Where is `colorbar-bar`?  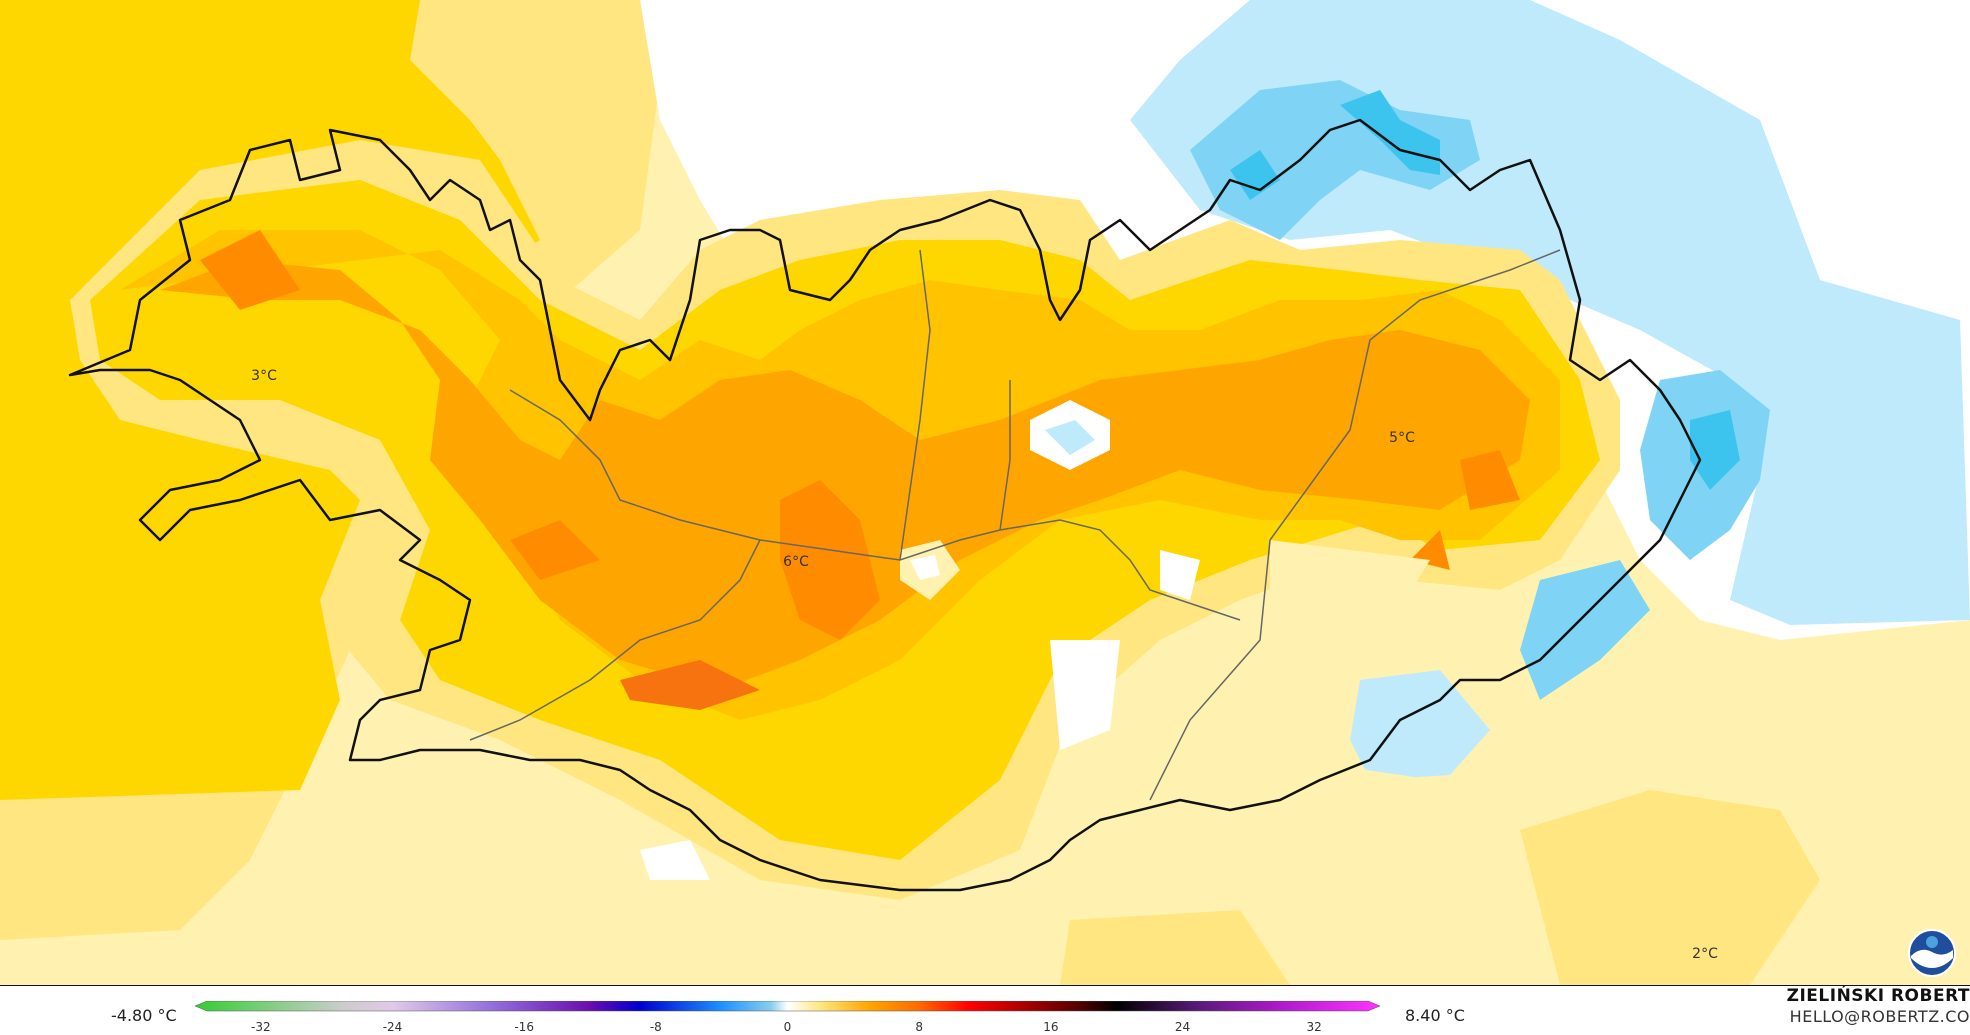
colorbar-bar is located at coordinates (787, 1006).